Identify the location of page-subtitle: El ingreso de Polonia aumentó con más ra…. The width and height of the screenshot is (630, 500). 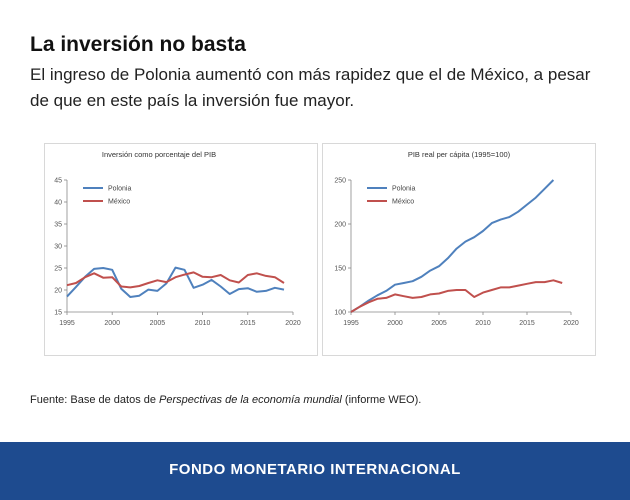
(310, 87).